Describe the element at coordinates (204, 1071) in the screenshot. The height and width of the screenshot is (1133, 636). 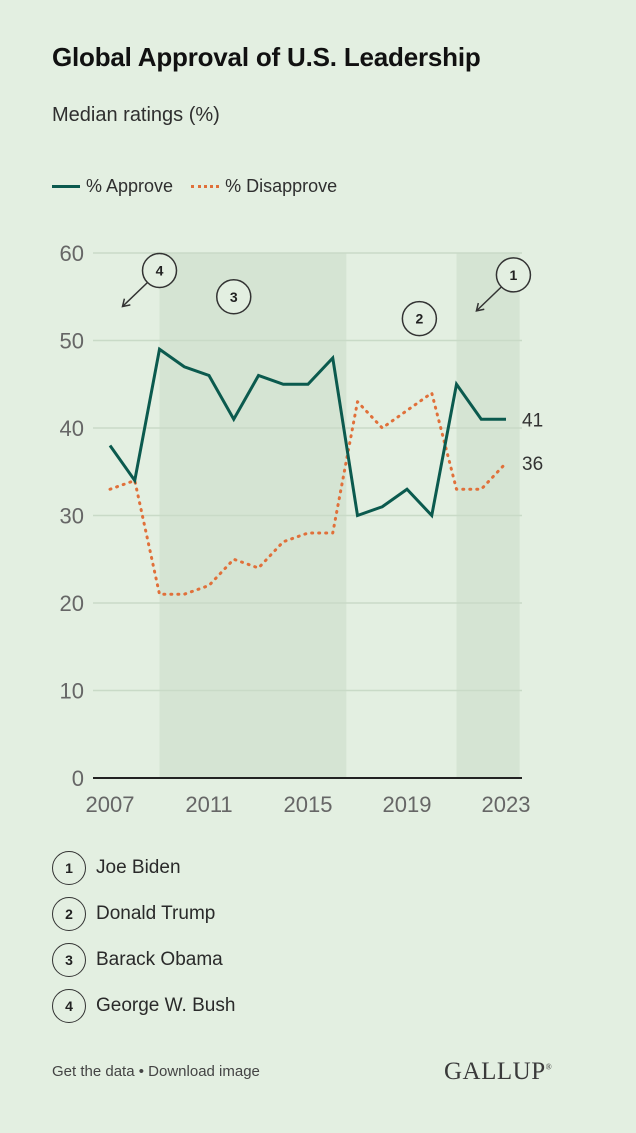
I see `download-image-link: Download image` at that location.